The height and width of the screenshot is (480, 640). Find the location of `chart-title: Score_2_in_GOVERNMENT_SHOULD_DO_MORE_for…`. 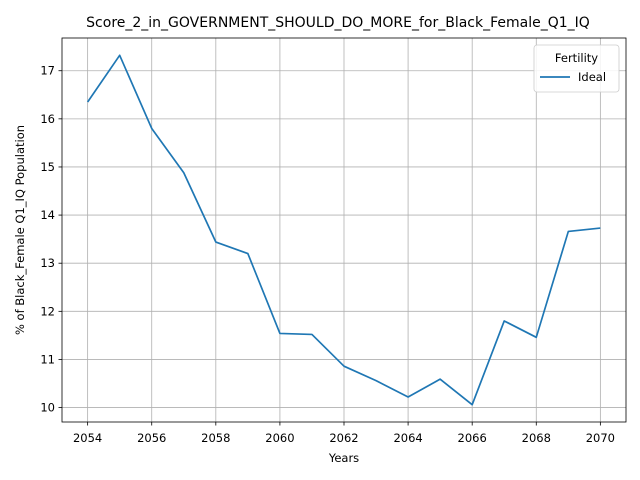

chart-title: Score_2_in_GOVERNMENT_SHOULD_DO_MORE_for… is located at coordinates (338, 23).